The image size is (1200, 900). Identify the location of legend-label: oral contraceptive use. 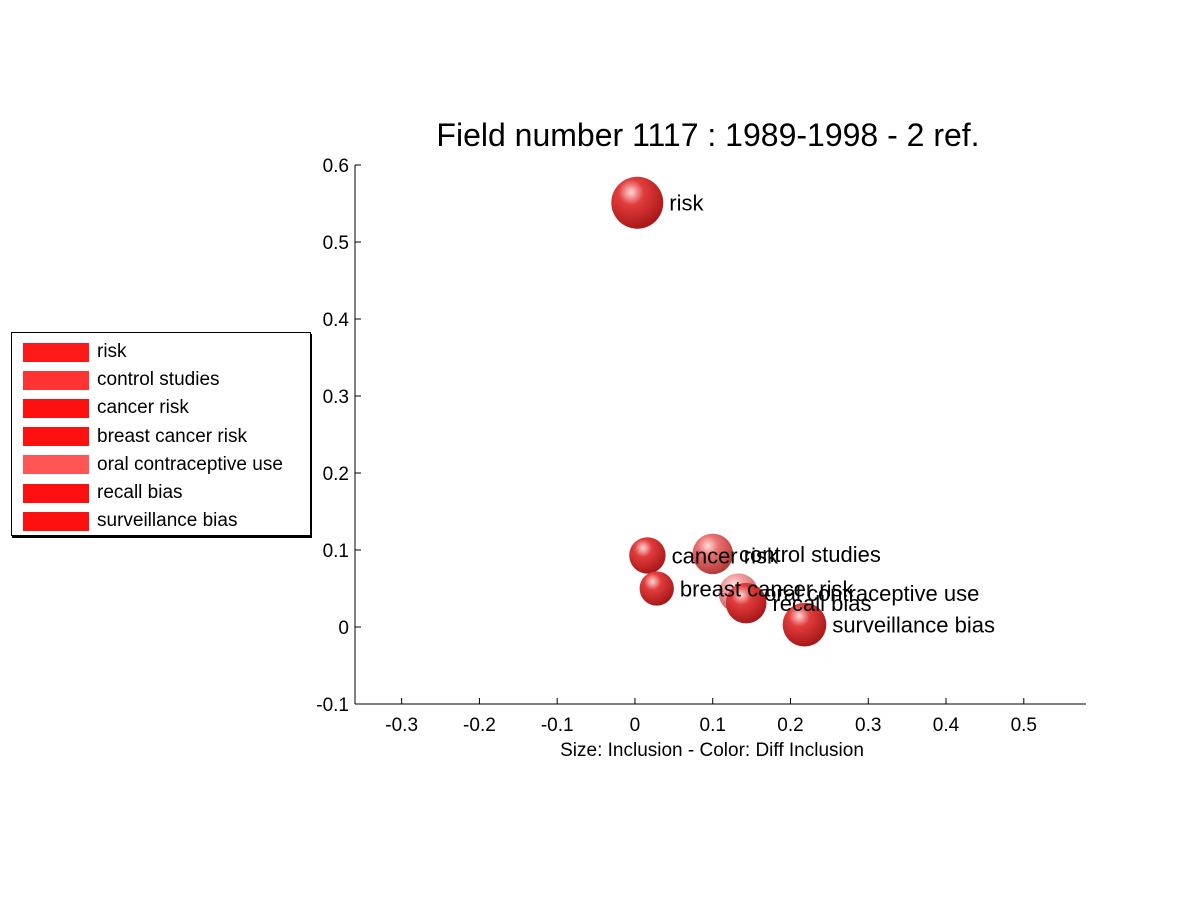
(190, 464).